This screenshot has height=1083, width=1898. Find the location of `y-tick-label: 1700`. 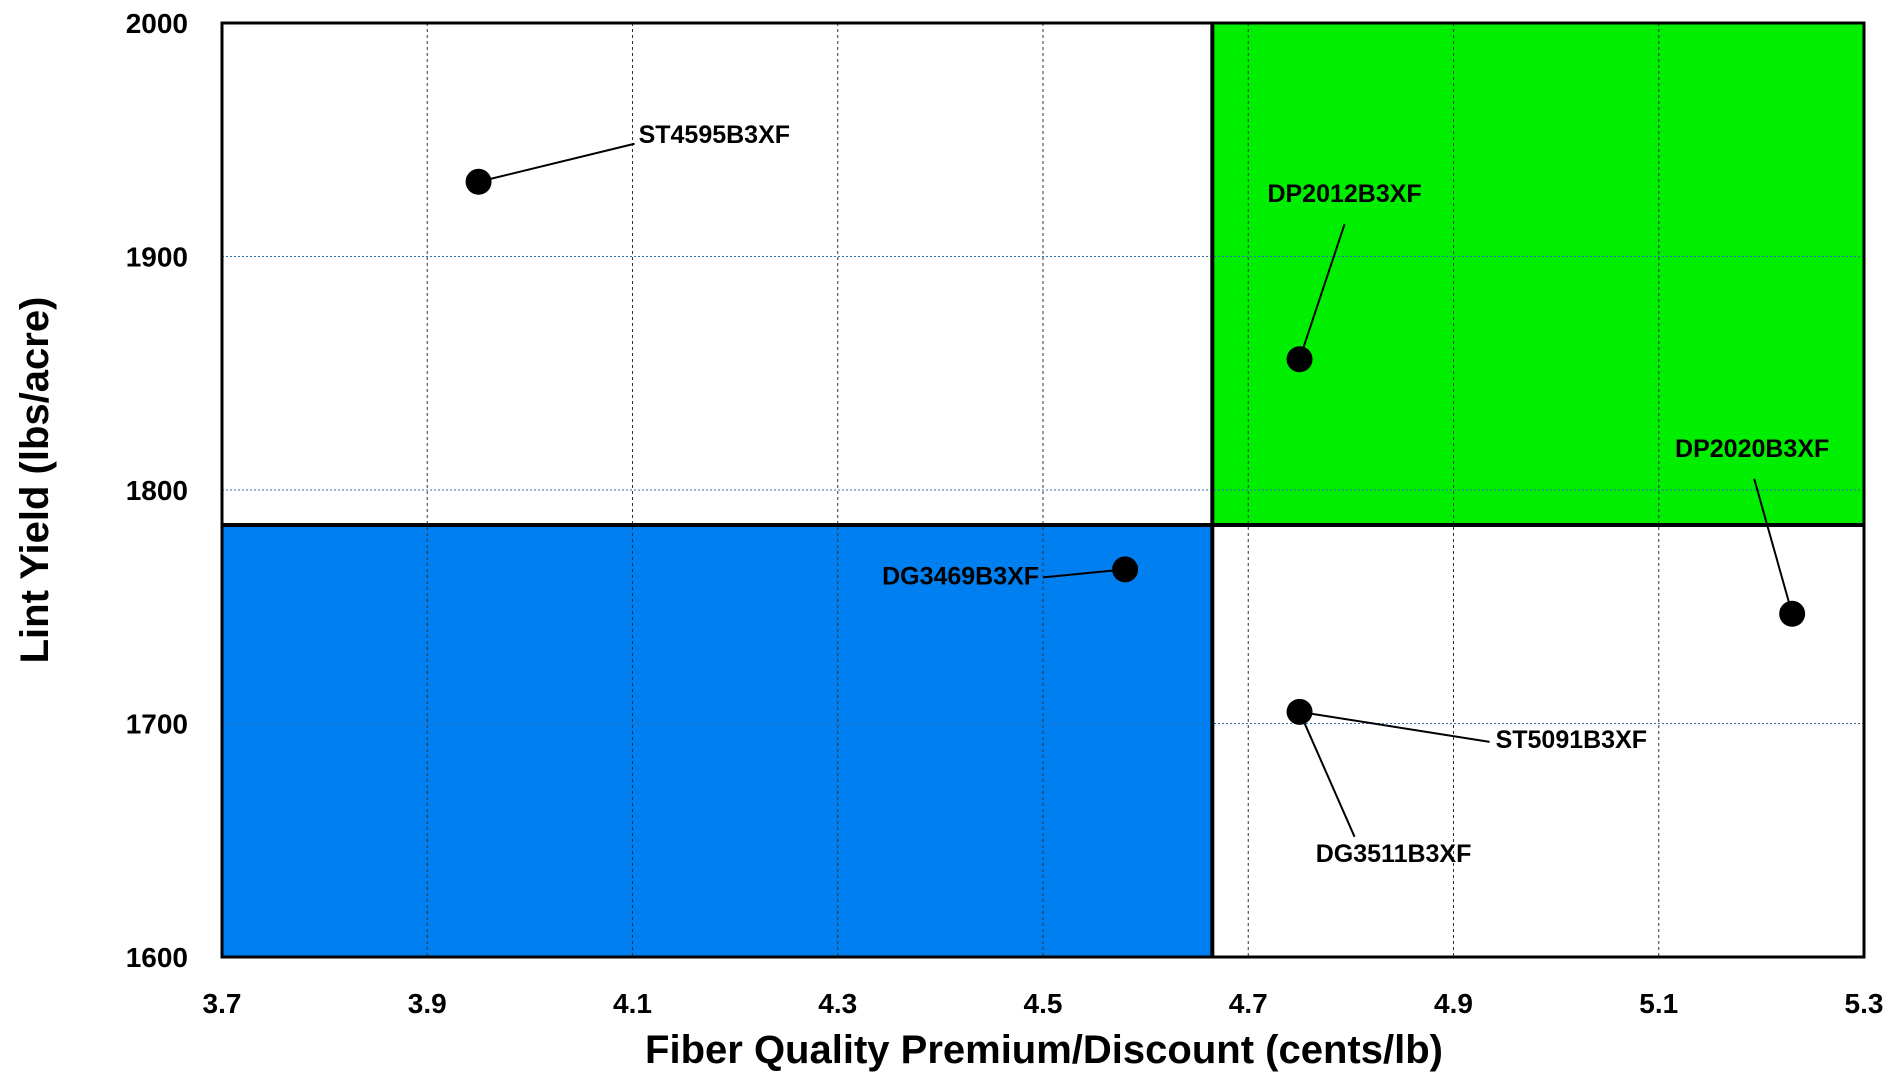

y-tick-label: 1700 is located at coordinates (157, 724).